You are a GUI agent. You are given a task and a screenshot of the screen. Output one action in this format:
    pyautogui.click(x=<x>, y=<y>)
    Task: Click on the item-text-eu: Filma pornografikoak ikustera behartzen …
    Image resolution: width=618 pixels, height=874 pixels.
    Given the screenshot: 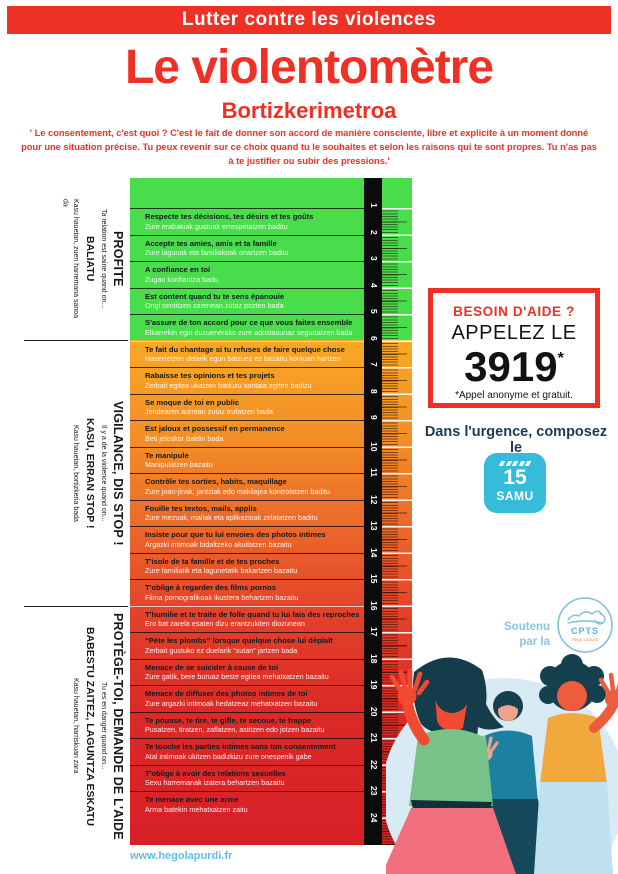 What is the action you would take?
    pyautogui.click(x=222, y=597)
    